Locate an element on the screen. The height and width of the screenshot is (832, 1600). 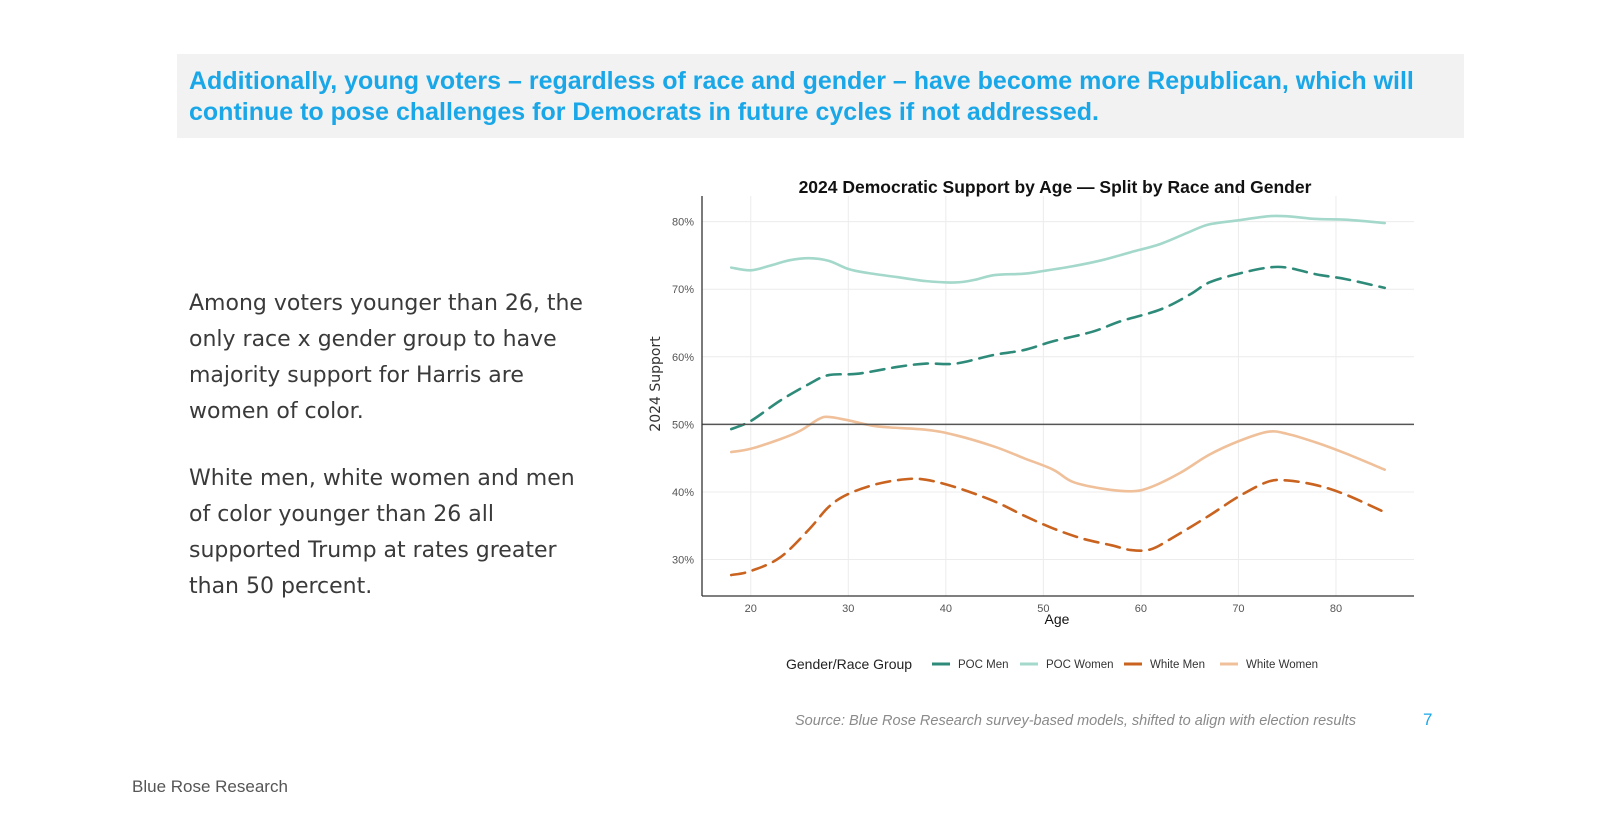
y-tick-label: 60% is located at coordinates (683, 358).